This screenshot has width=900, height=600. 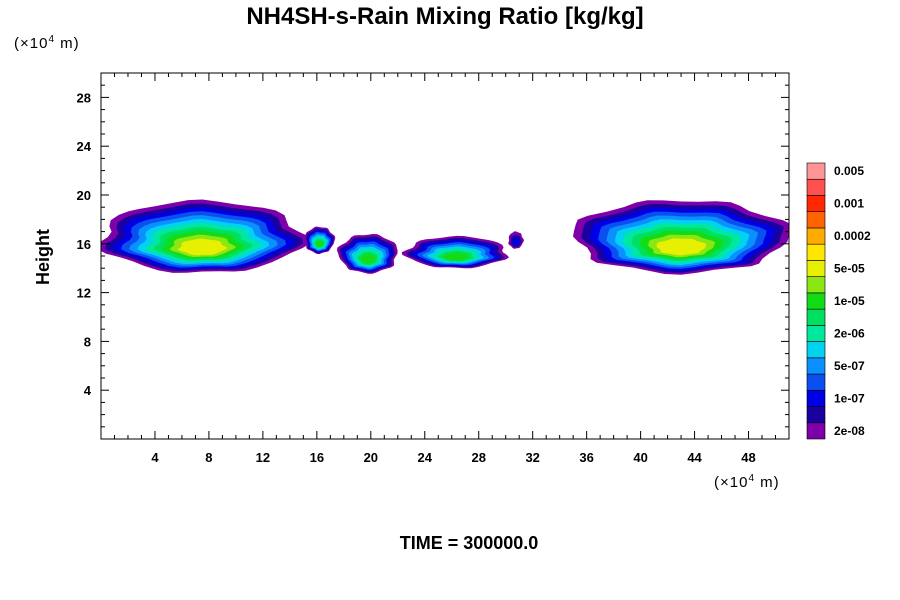 What do you see at coordinates (208, 457) in the screenshot?
I see `x-tick-label: 8` at bounding box center [208, 457].